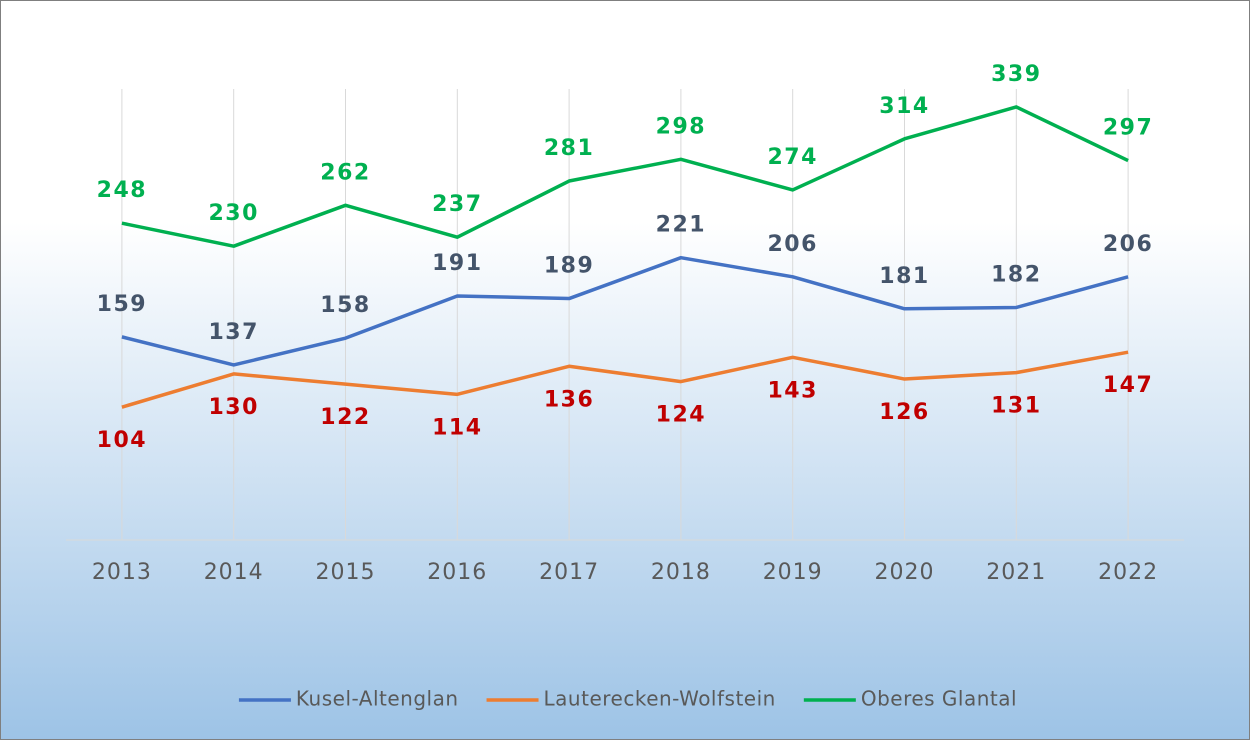 The image size is (1250, 740). Describe the element at coordinates (345, 305) in the screenshot. I see `data-label: 158` at that location.